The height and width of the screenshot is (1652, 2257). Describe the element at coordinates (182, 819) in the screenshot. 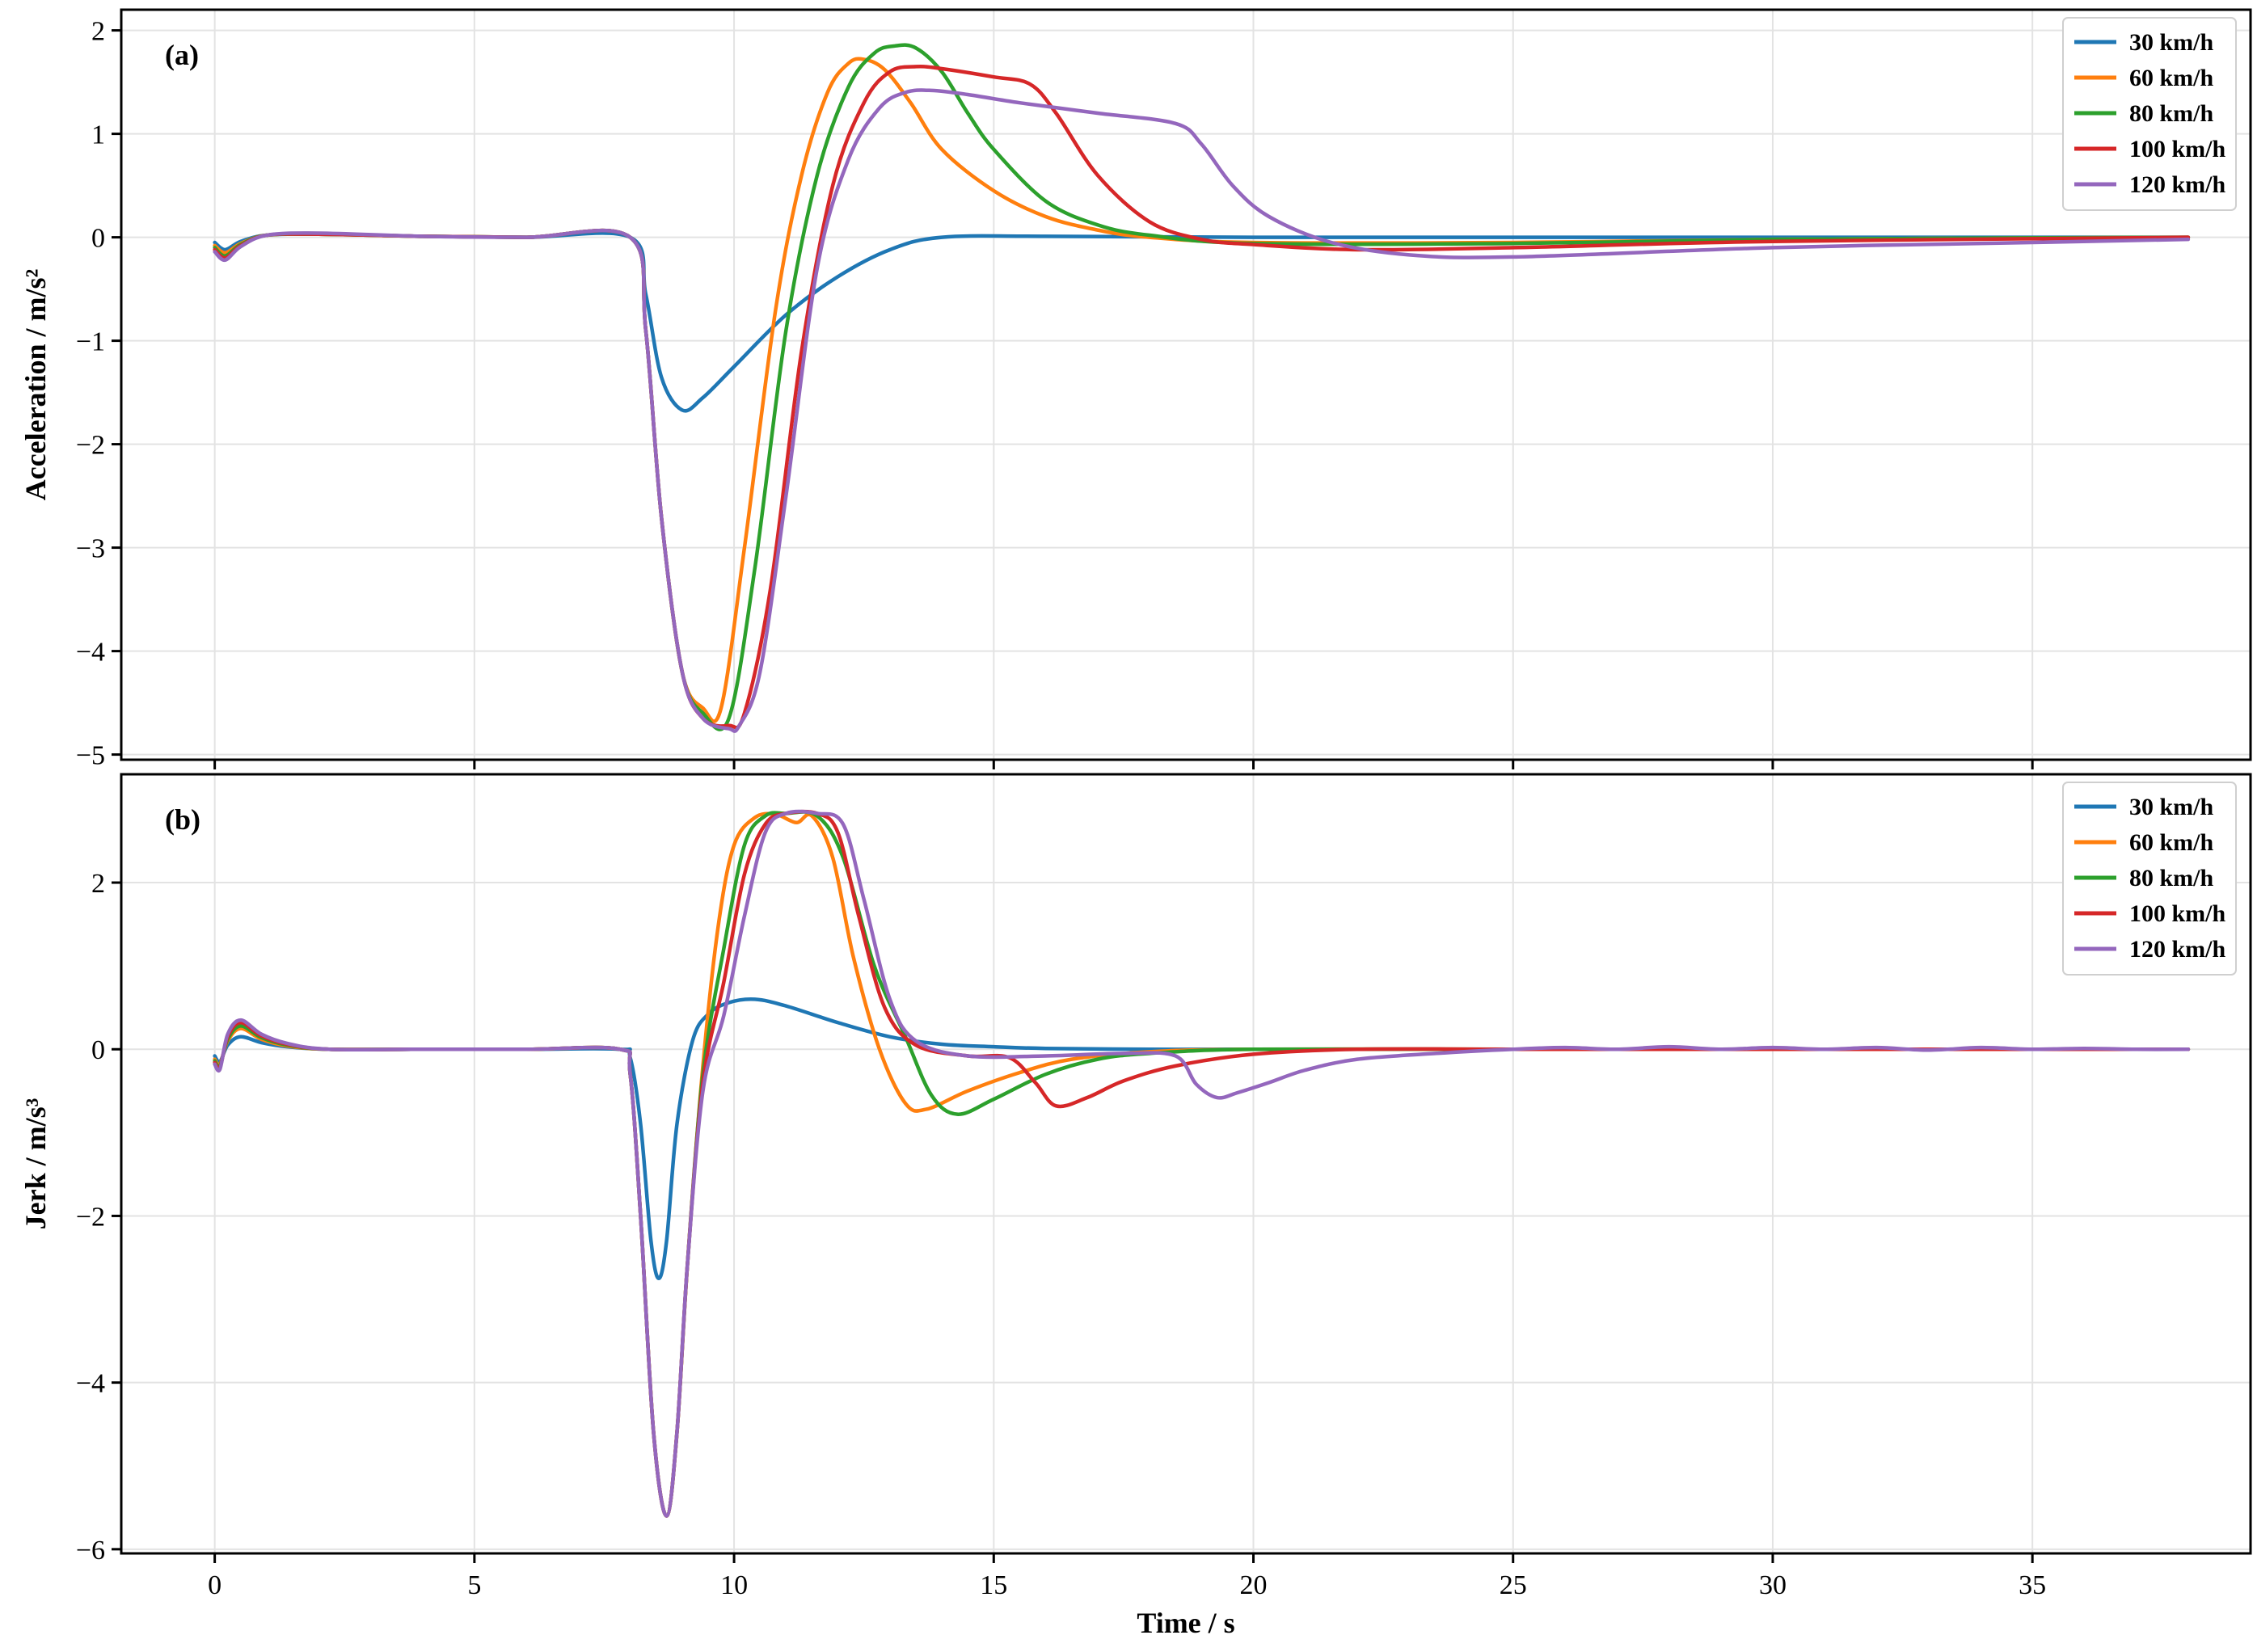

I see `panel-label: (b)` at that location.